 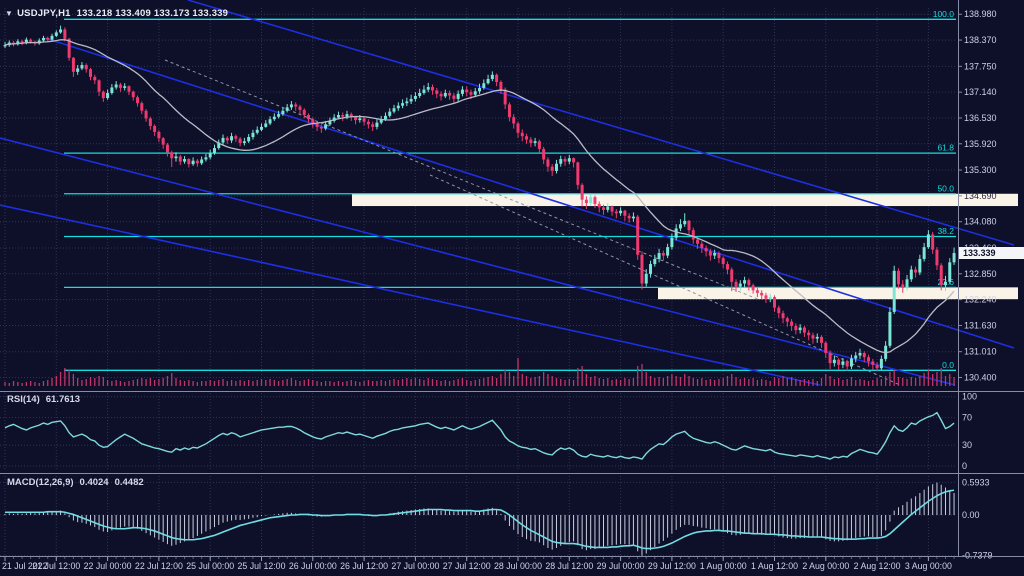 I want to click on rsi-axis-label: 0, so click(x=964, y=466).